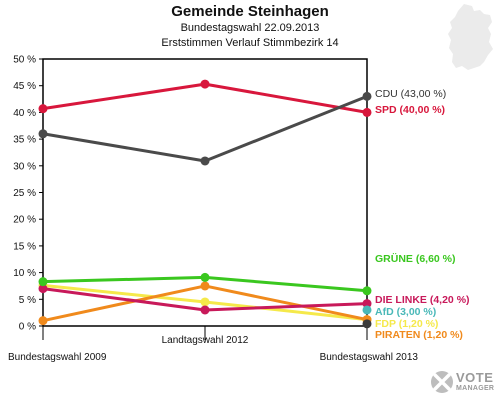 The width and height of the screenshot is (500, 400). Describe the element at coordinates (24, 193) in the screenshot. I see `y-tick-label: 25 %` at that location.